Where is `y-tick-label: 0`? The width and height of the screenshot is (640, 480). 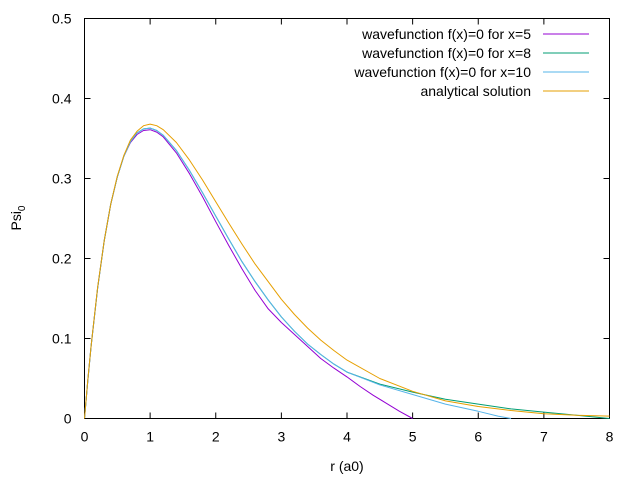 y-tick-label: 0 is located at coordinates (68, 419).